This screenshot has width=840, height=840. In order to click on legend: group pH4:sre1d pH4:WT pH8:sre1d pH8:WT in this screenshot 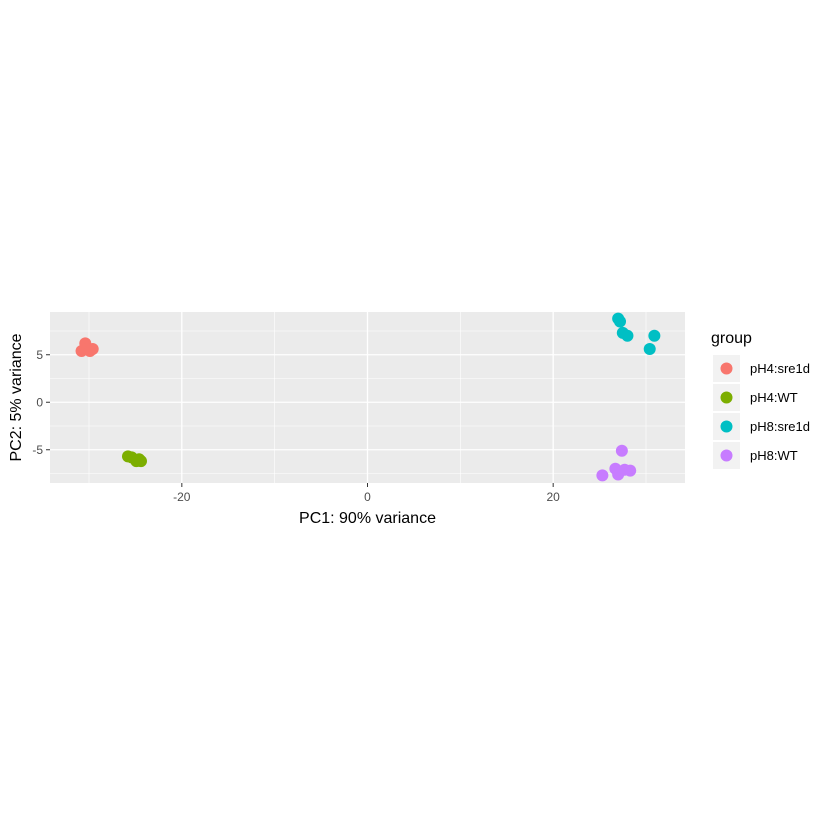, I will do `click(760, 399)`.